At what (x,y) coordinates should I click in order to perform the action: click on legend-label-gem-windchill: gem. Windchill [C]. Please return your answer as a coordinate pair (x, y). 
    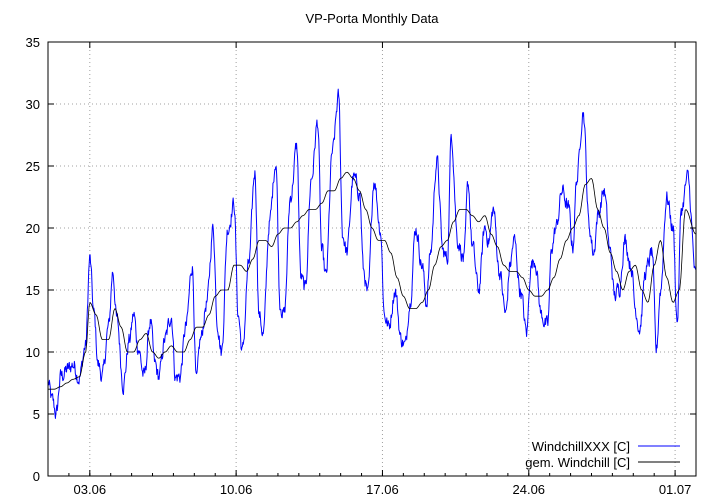
    Looking at the image, I should click on (577, 462).